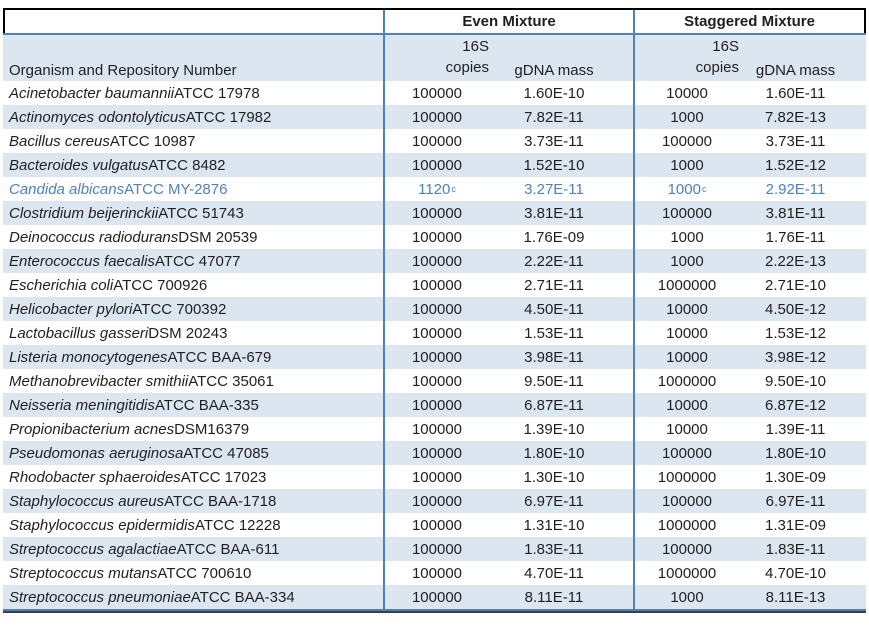 This screenshot has width=869, height=640. I want to click on organism-species: Lactobacillus gasseri, so click(79, 333).